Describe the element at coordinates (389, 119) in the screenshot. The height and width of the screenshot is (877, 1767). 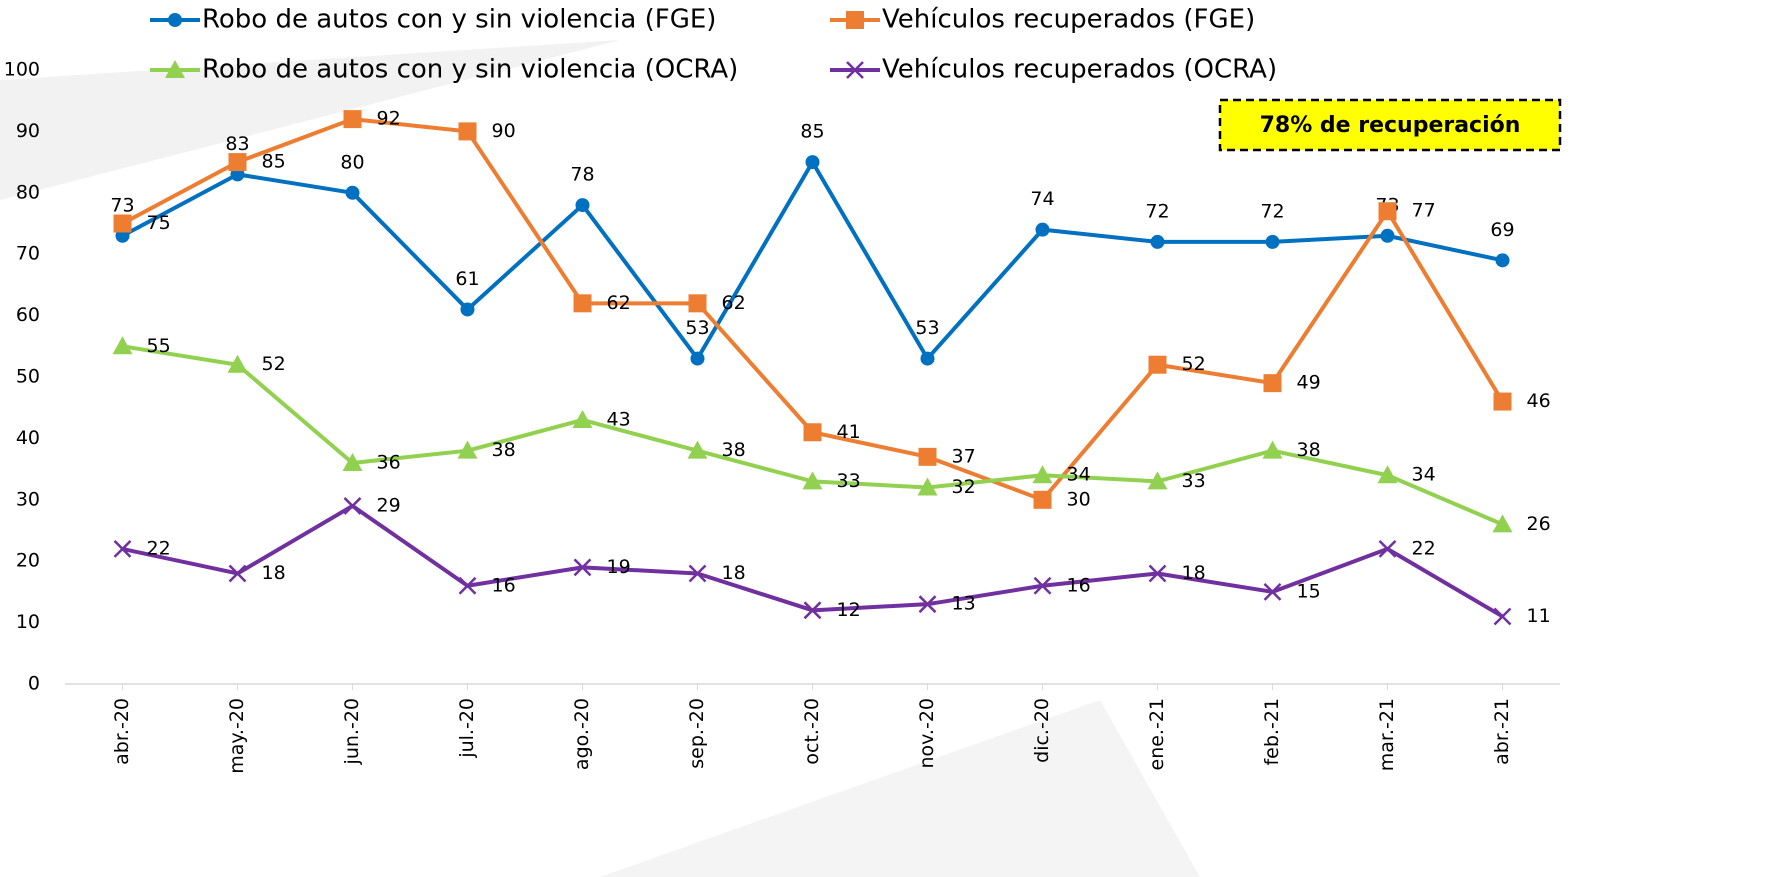
I see `data-label: 92` at that location.